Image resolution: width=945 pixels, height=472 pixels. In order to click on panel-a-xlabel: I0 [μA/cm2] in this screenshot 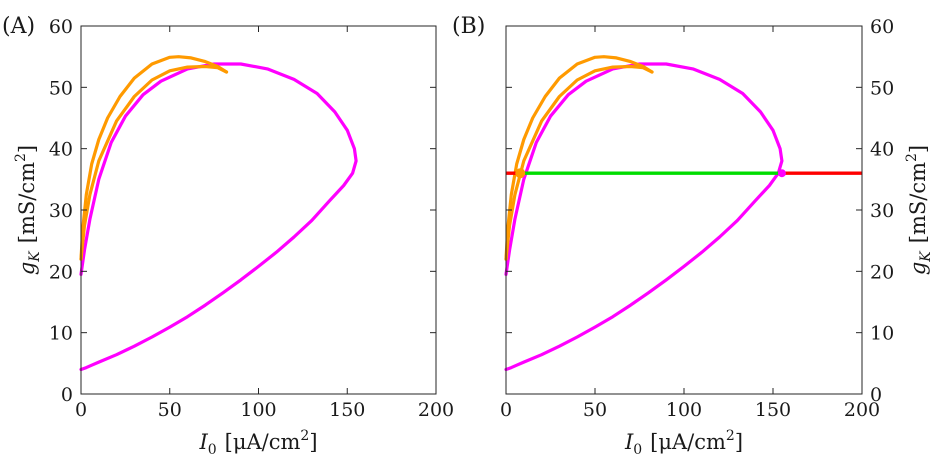, I will do `click(257, 443)`.